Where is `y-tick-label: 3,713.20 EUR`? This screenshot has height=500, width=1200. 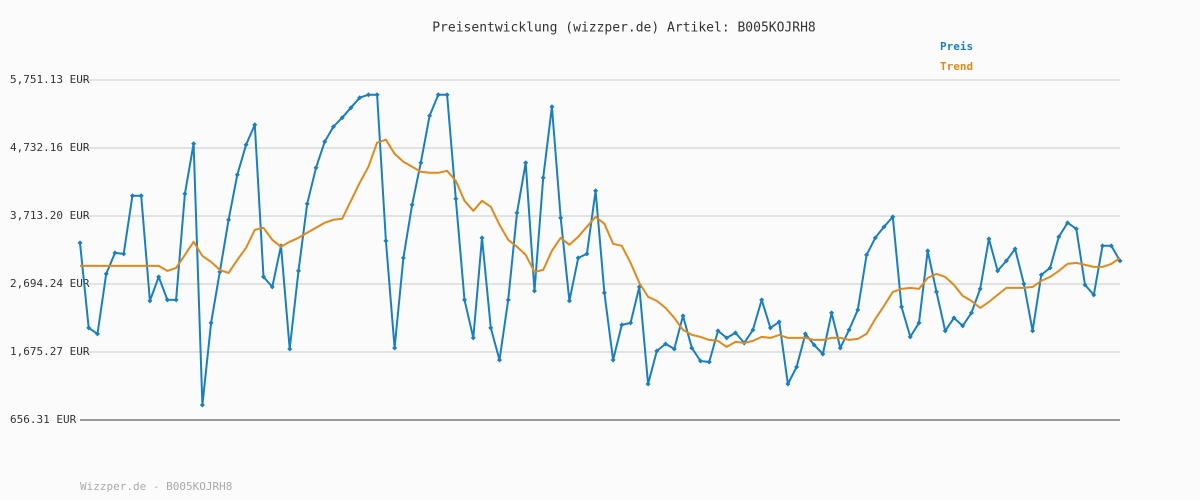 y-tick-label: 3,713.20 EUR is located at coordinates (50, 215).